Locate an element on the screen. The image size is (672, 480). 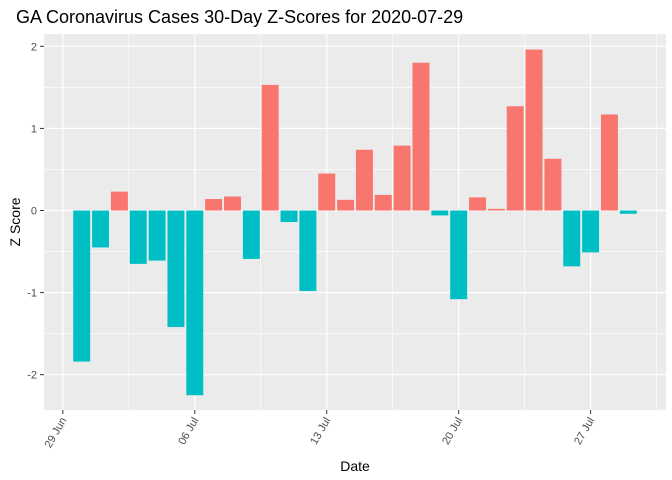
y-tick-label: -2 is located at coordinates (32, 376).